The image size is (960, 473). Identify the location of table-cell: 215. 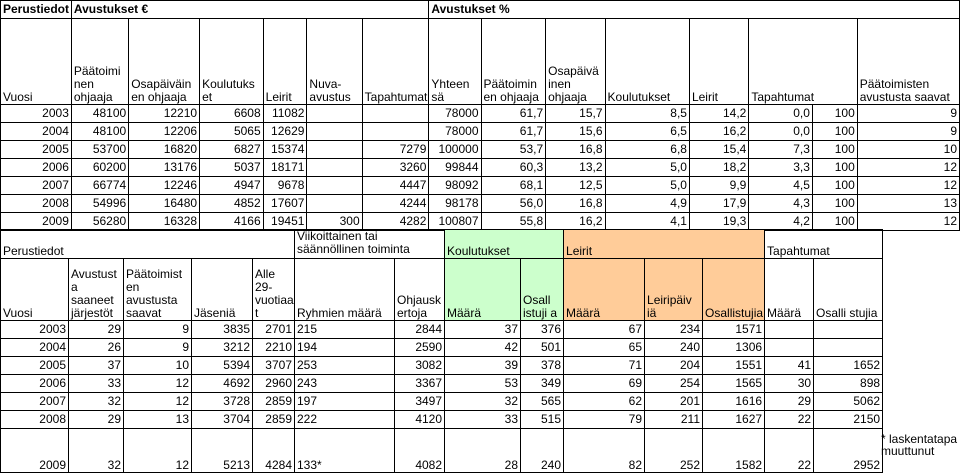
(344, 329).